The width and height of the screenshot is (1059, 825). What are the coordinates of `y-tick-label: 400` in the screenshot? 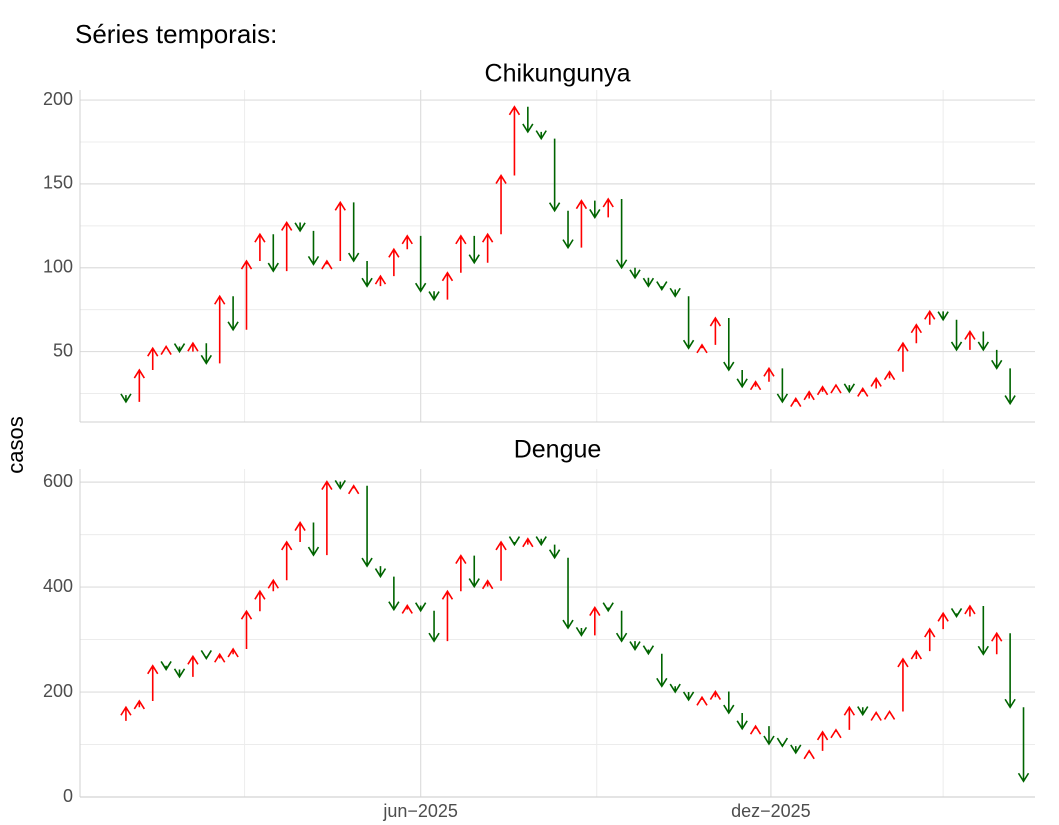 It's located at (58, 586).